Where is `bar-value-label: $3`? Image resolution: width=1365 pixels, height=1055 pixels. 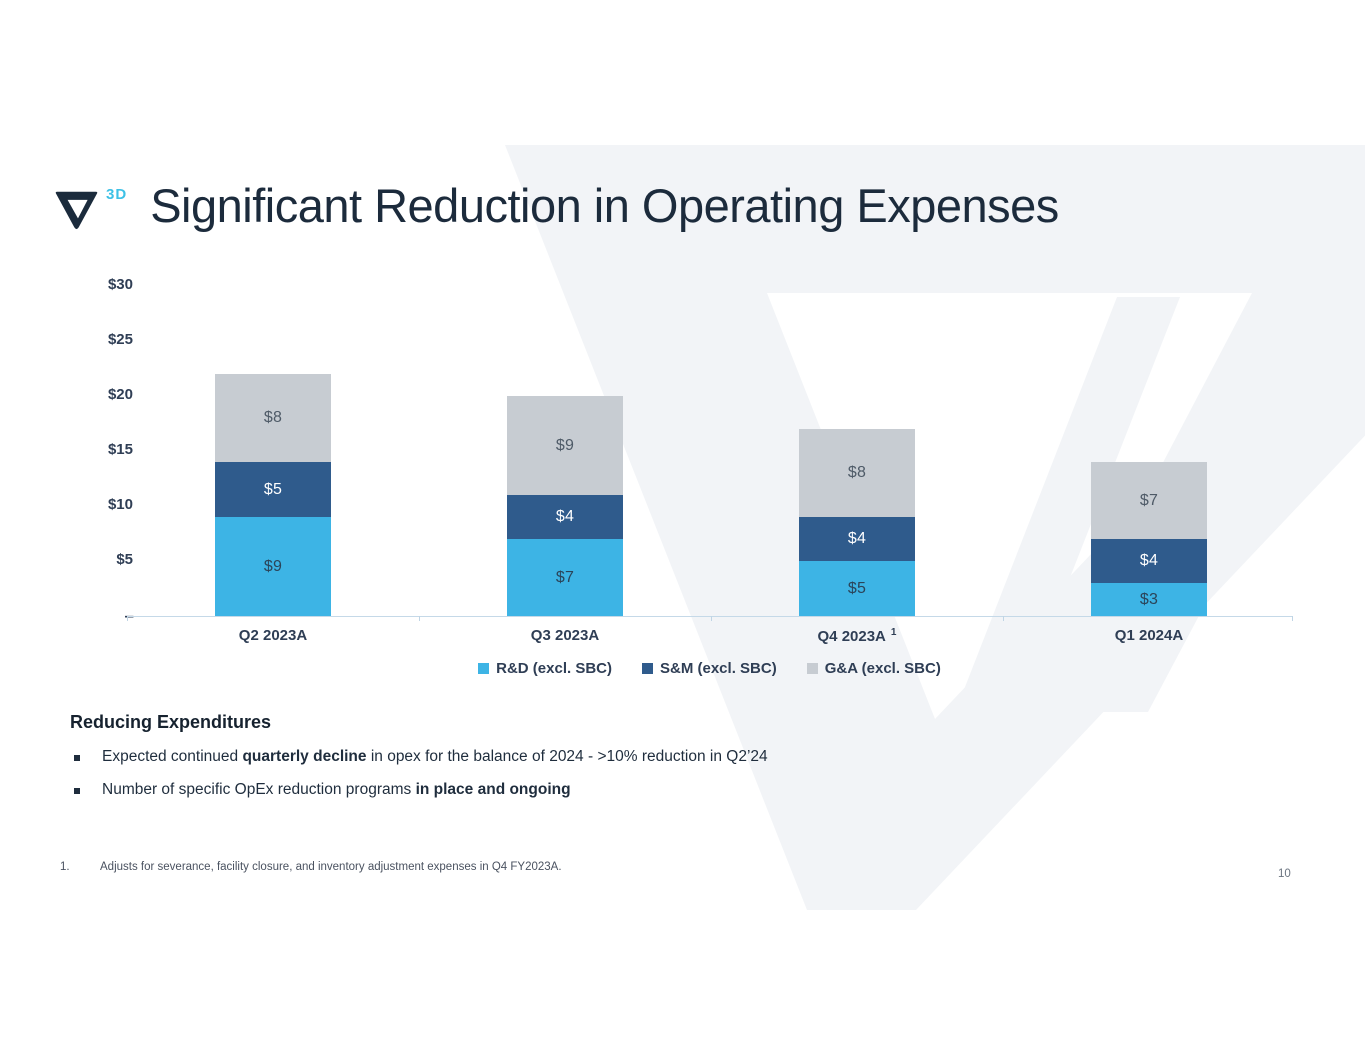
bar-value-label: $3 is located at coordinates (1149, 599).